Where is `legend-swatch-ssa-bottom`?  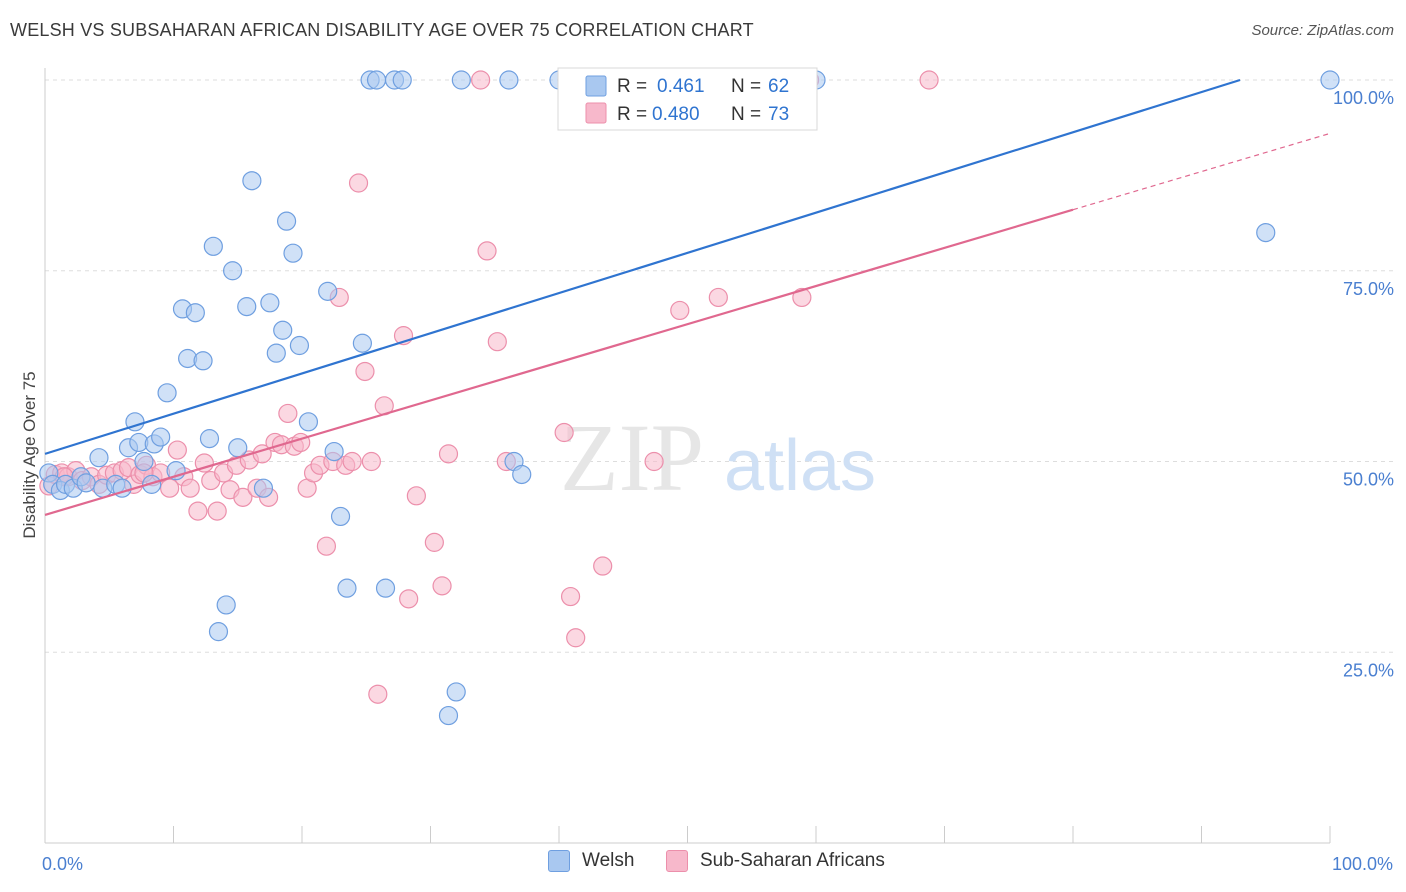
legend-swatch-ssa-bottom is located at coordinates (677, 861).